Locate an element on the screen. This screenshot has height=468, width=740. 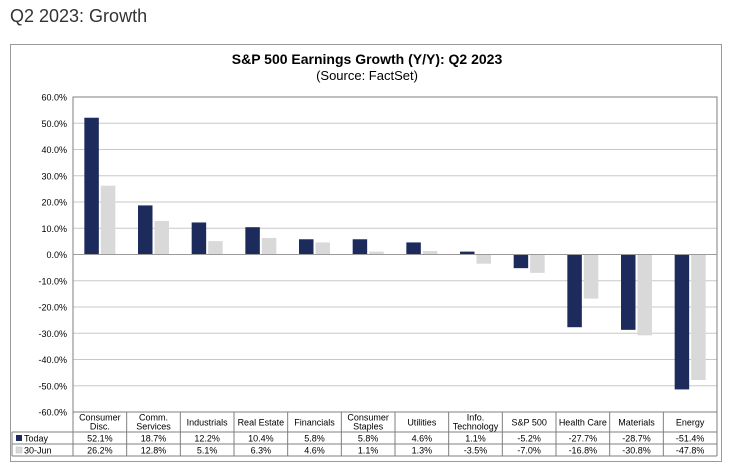
category-label: Real Estate is located at coordinates (261, 423).